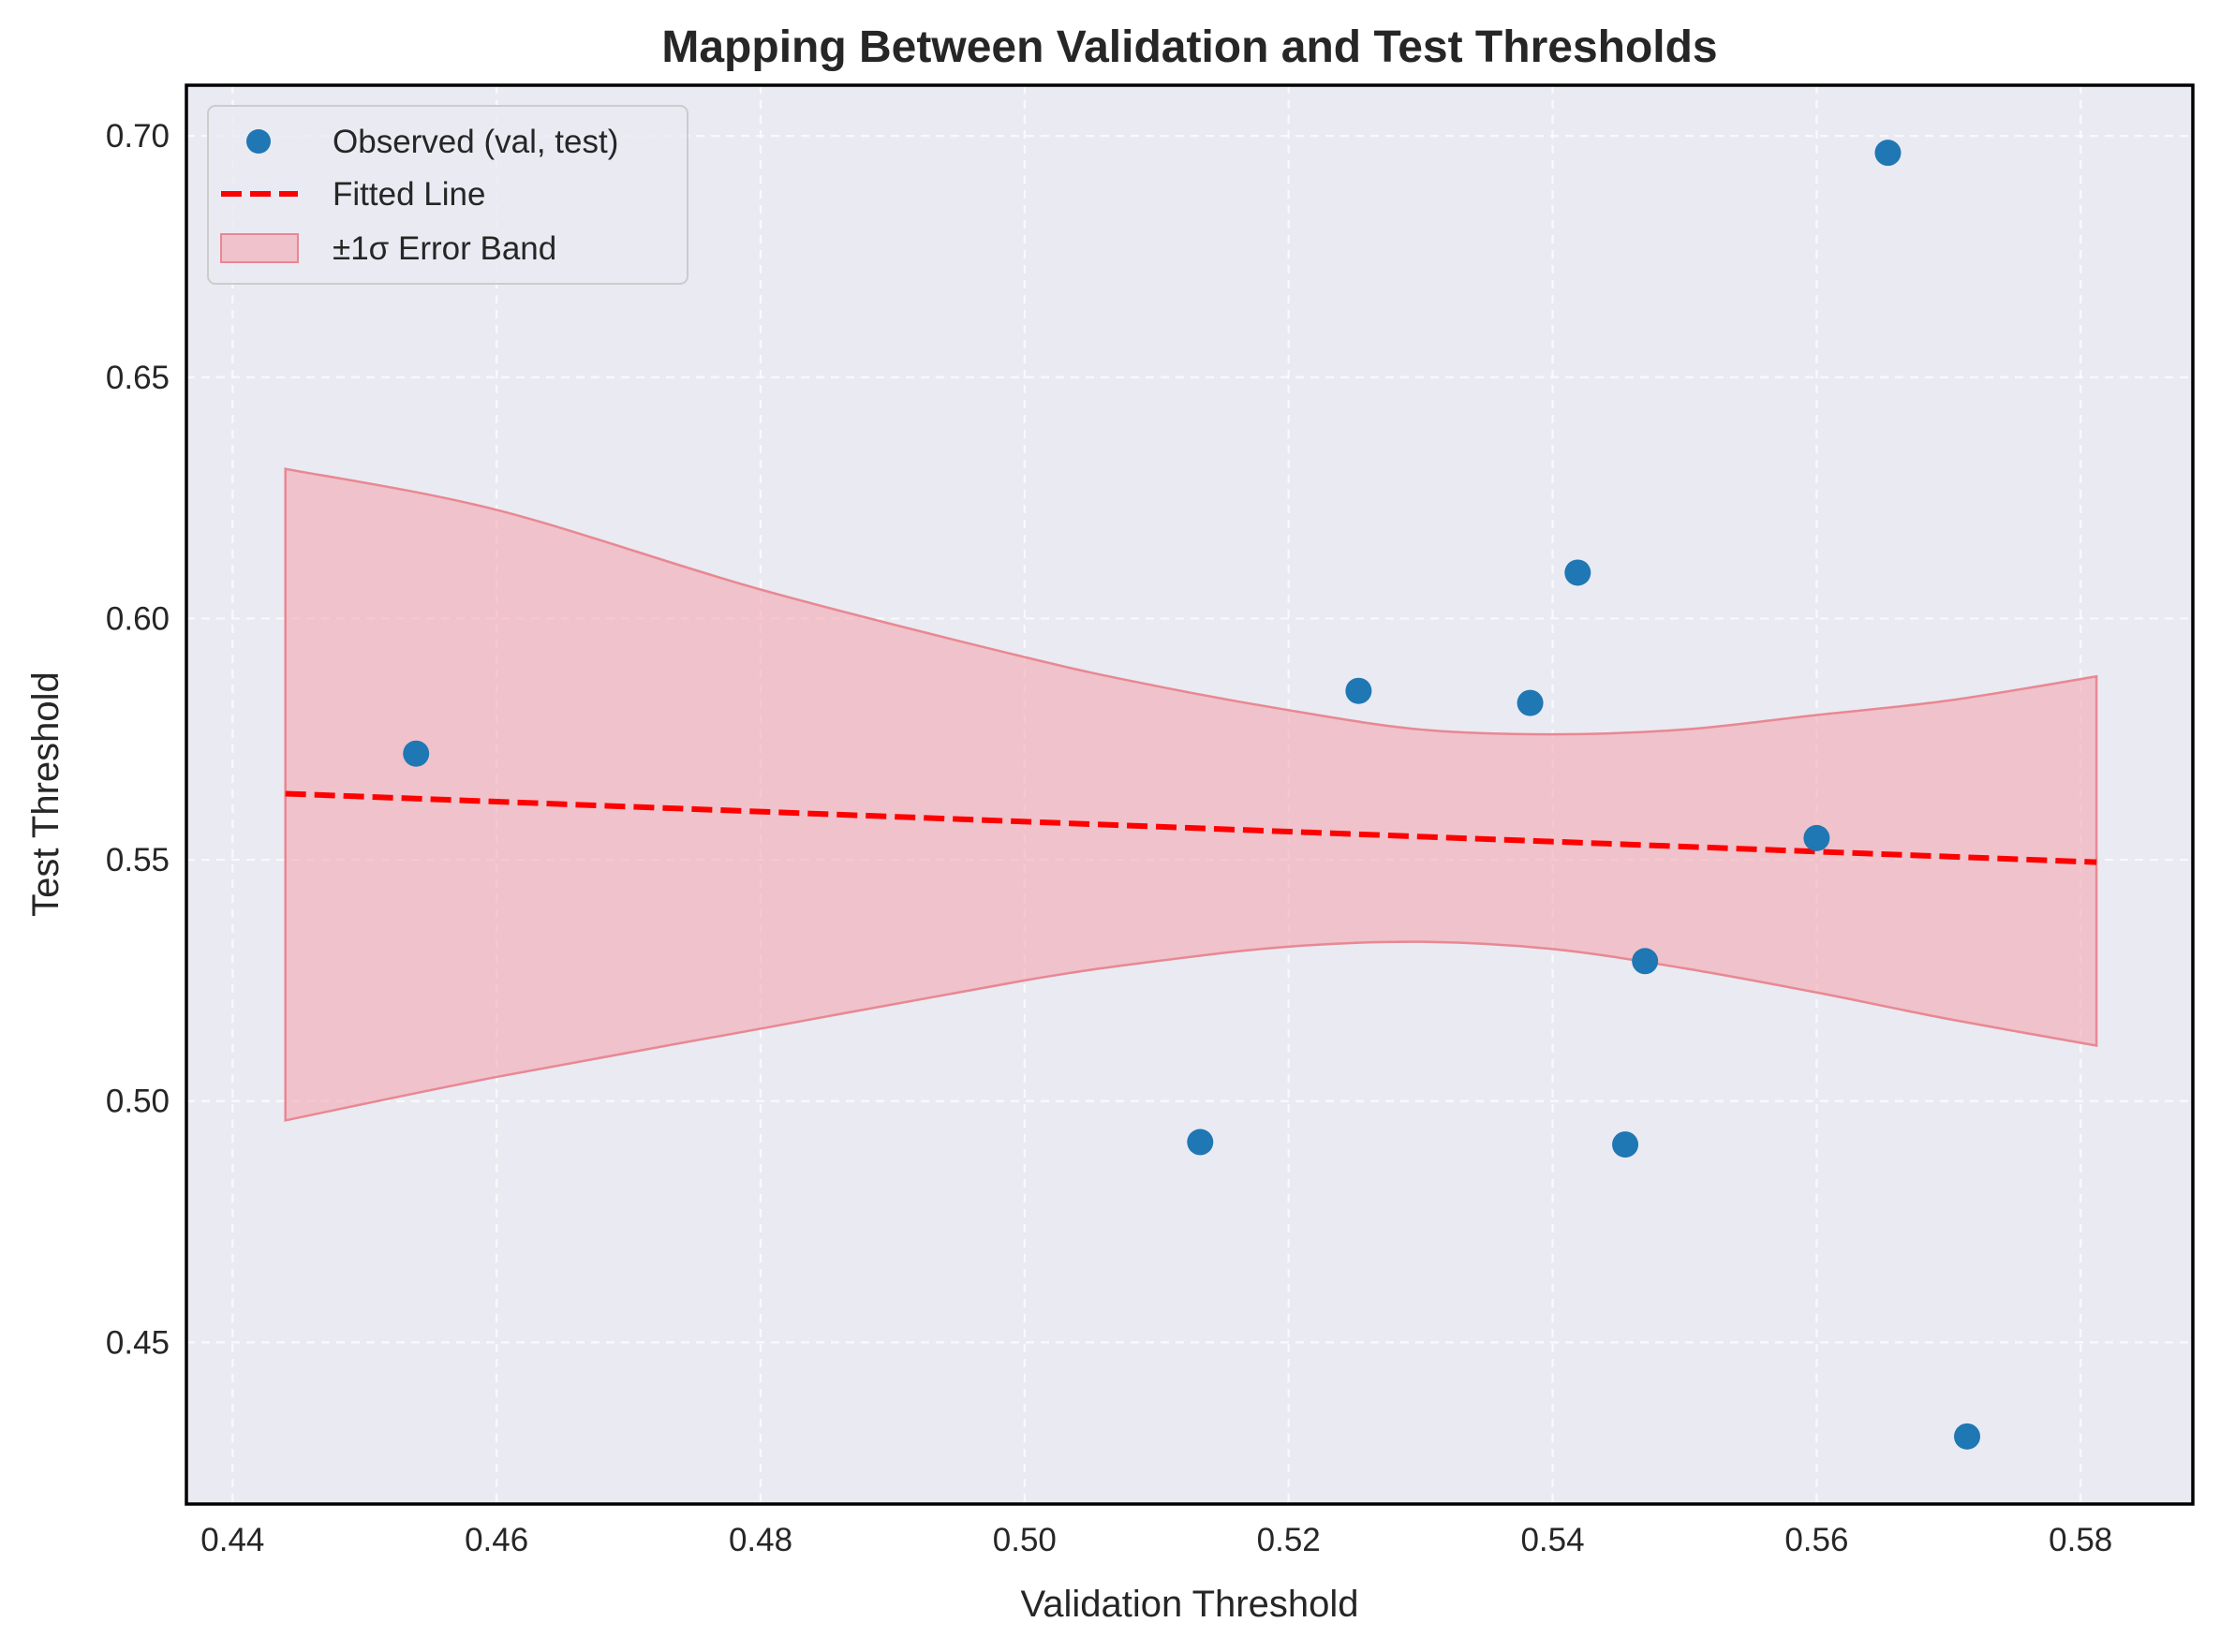 The image size is (2220, 1652). Describe the element at coordinates (138, 740) in the screenshot. I see `y-axis-ticks: 0.45 0.50 0.55 0.60 0.65 0.70` at that location.